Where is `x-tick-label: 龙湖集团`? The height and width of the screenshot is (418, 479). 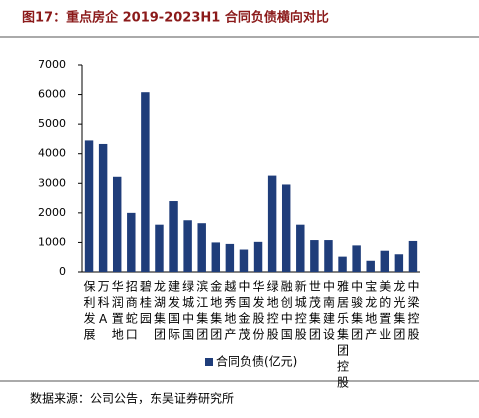
x-tick-label: 龙湖集团 is located at coordinates (159, 312).